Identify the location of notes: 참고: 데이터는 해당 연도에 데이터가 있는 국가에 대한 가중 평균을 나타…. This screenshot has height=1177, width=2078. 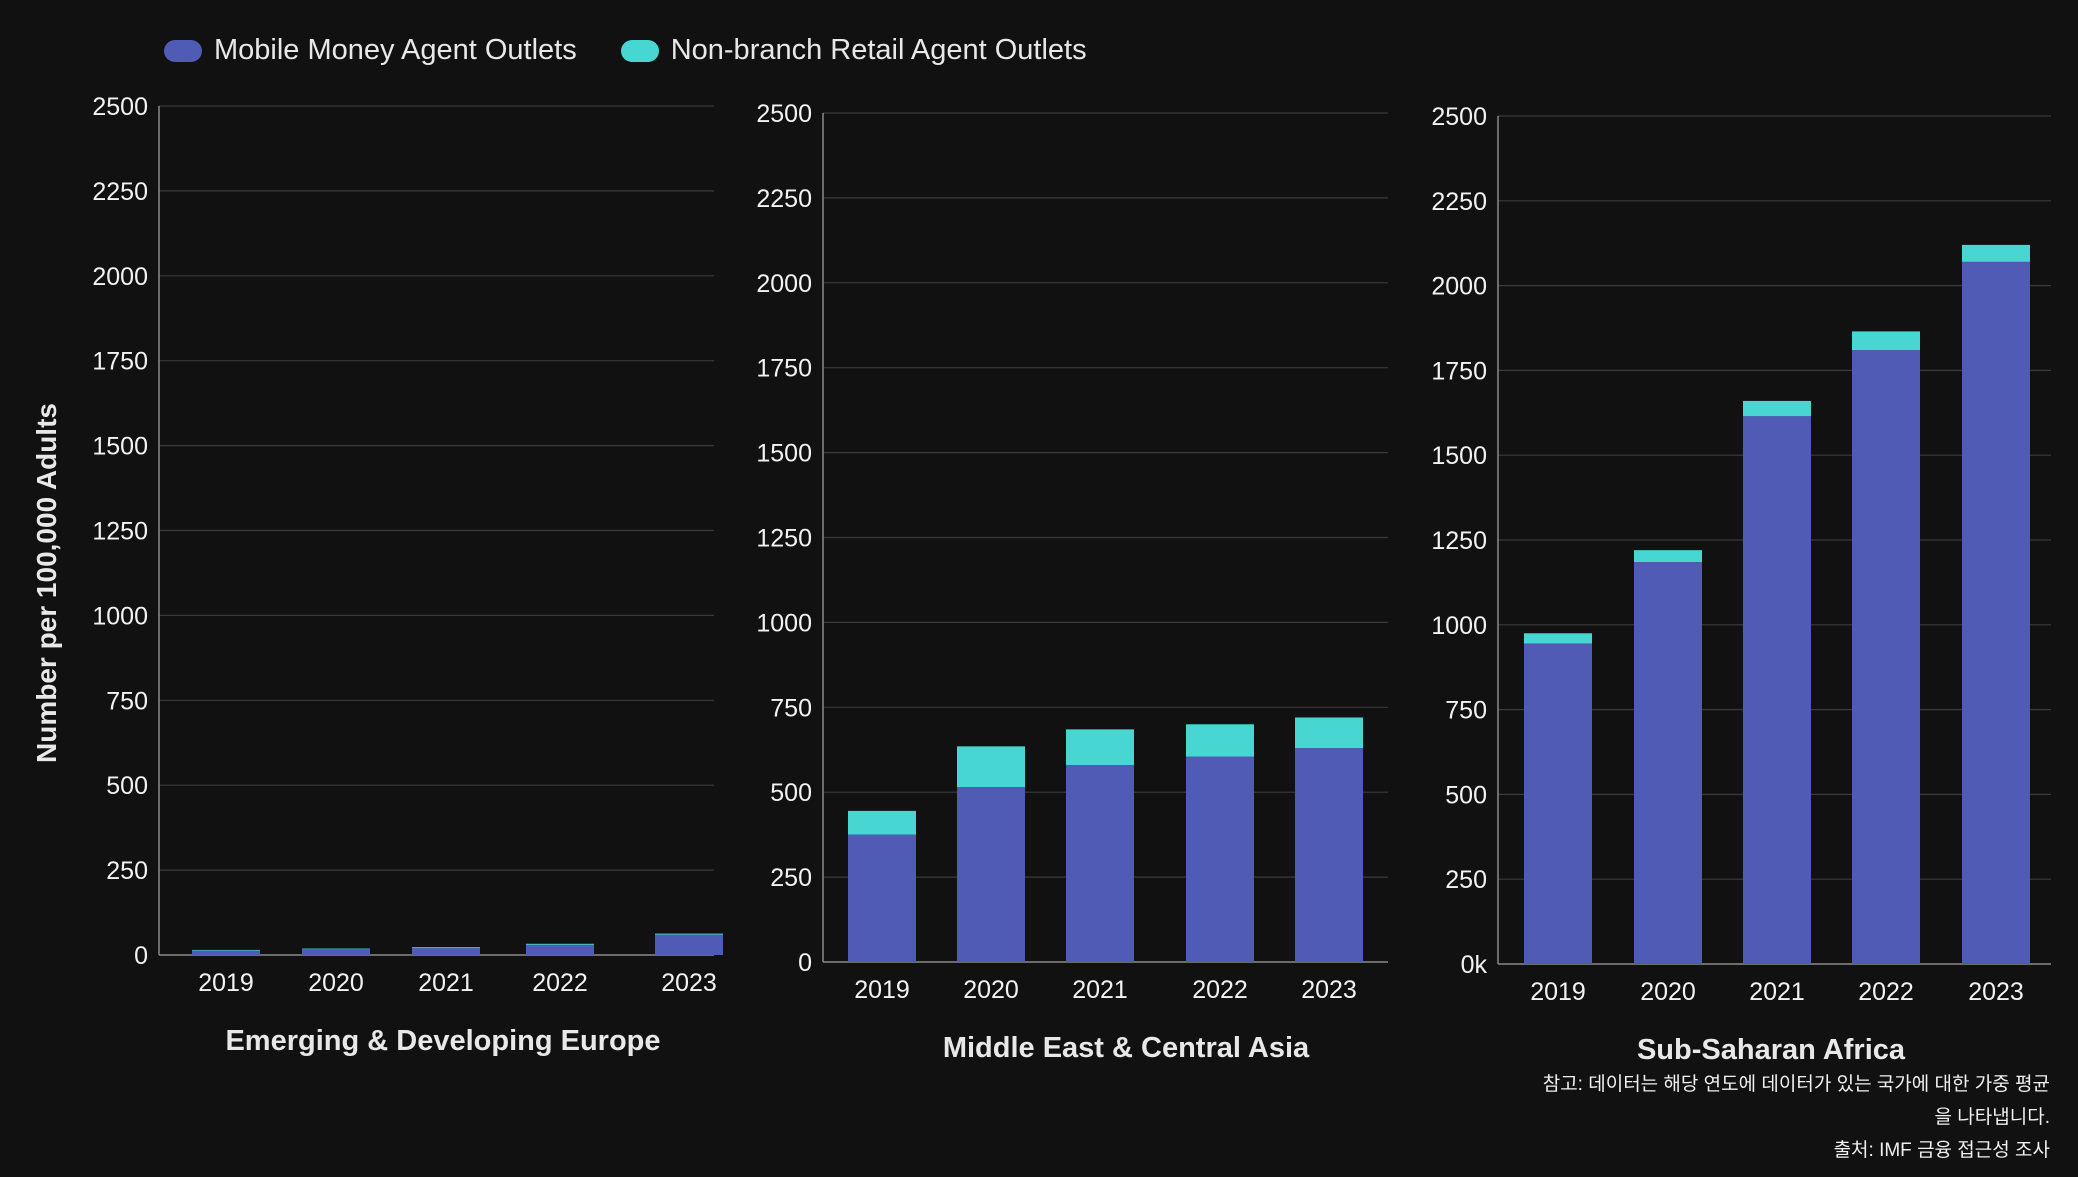
(1790, 1117).